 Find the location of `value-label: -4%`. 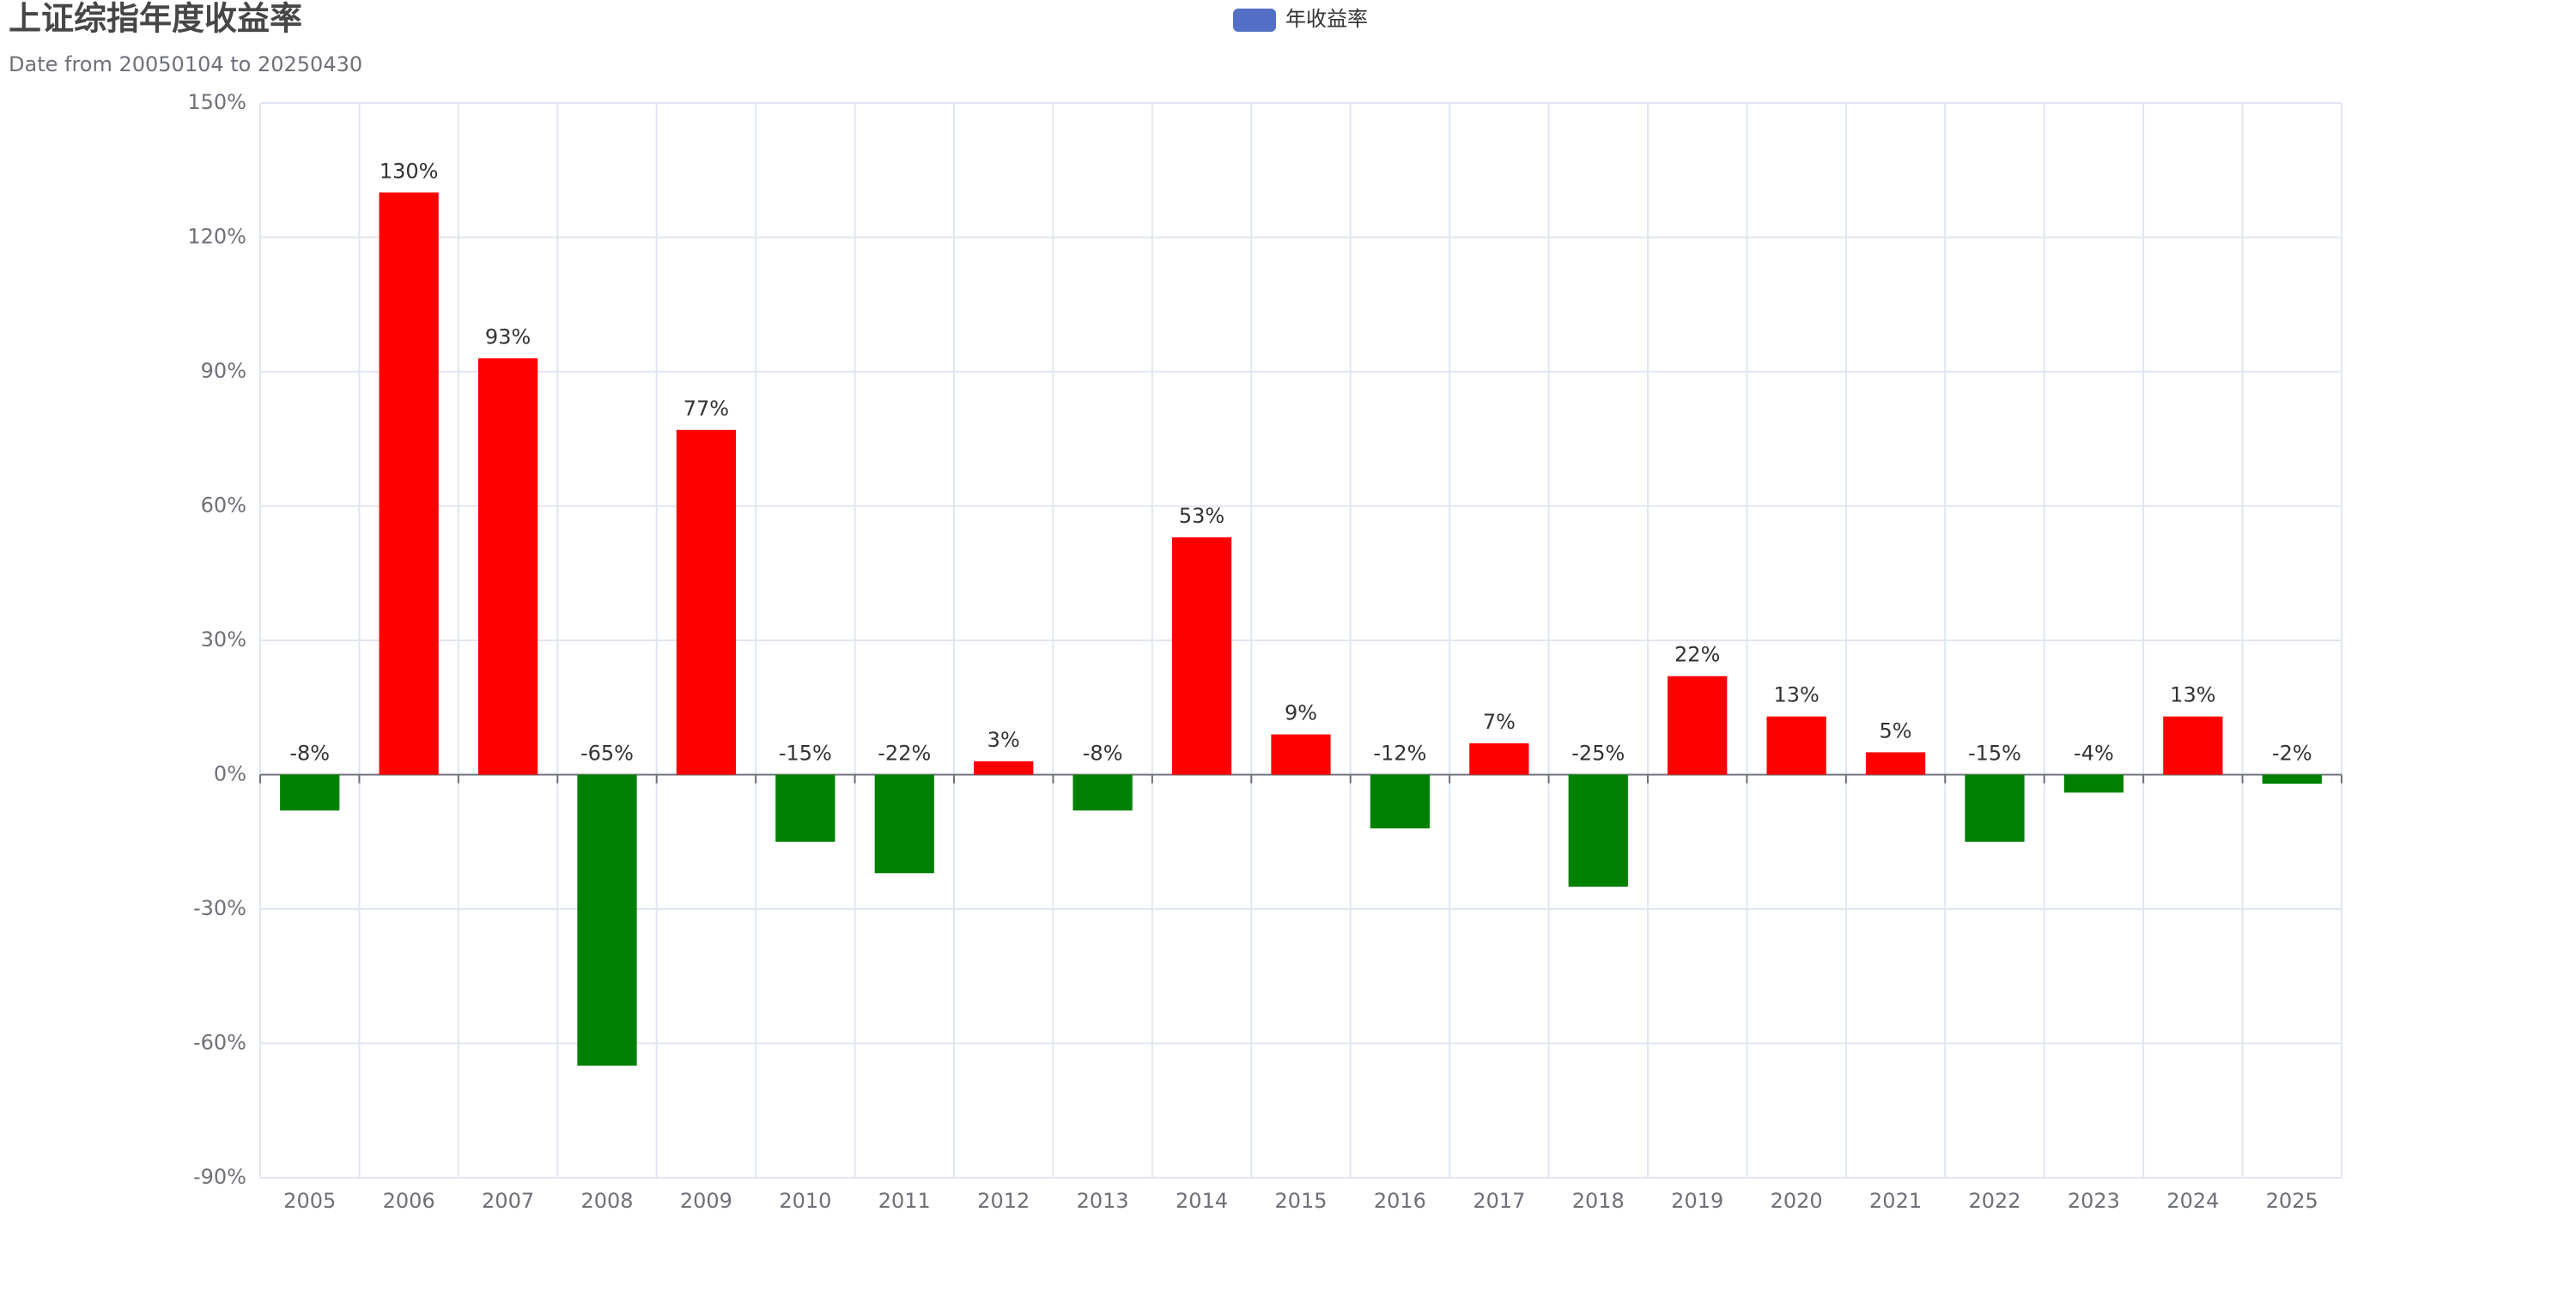

value-label: -4% is located at coordinates (2094, 754).